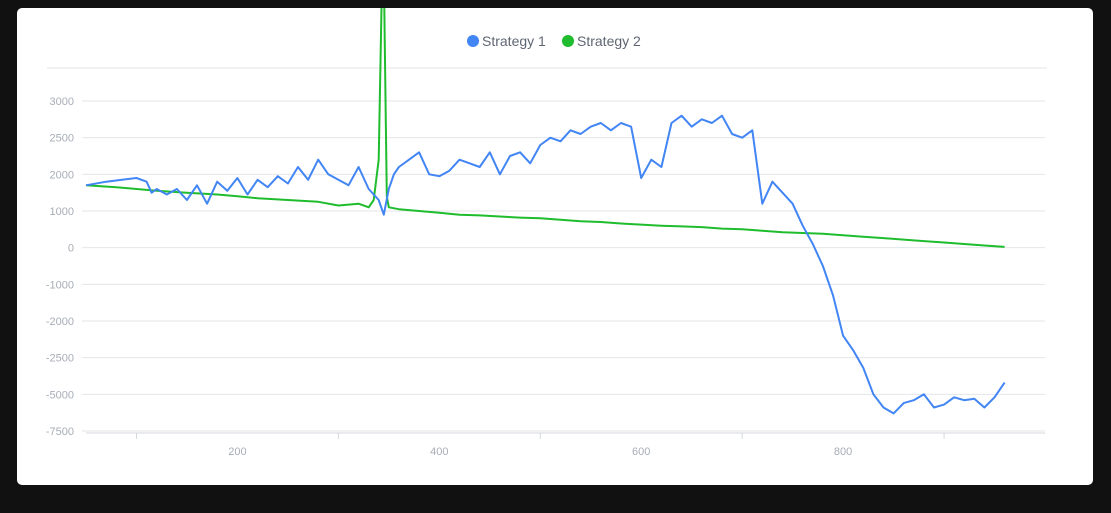 The width and height of the screenshot is (1111, 513). What do you see at coordinates (237, 452) in the screenshot?
I see `x-tick-label: 200` at bounding box center [237, 452].